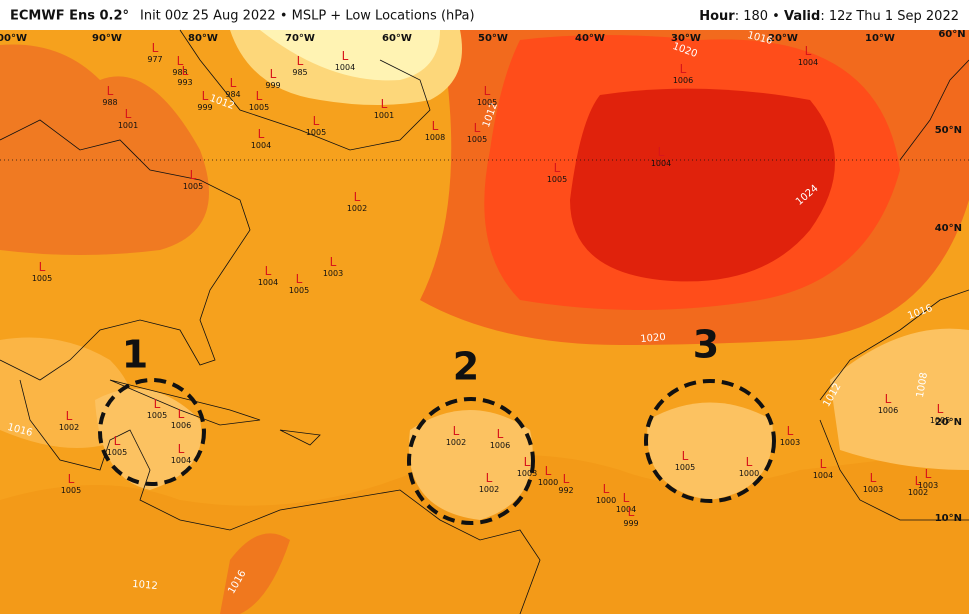 This screenshot has height=614, width=969. What do you see at coordinates (802, 16) in the screenshot?
I see `valid-label: Valid` at bounding box center [802, 16].